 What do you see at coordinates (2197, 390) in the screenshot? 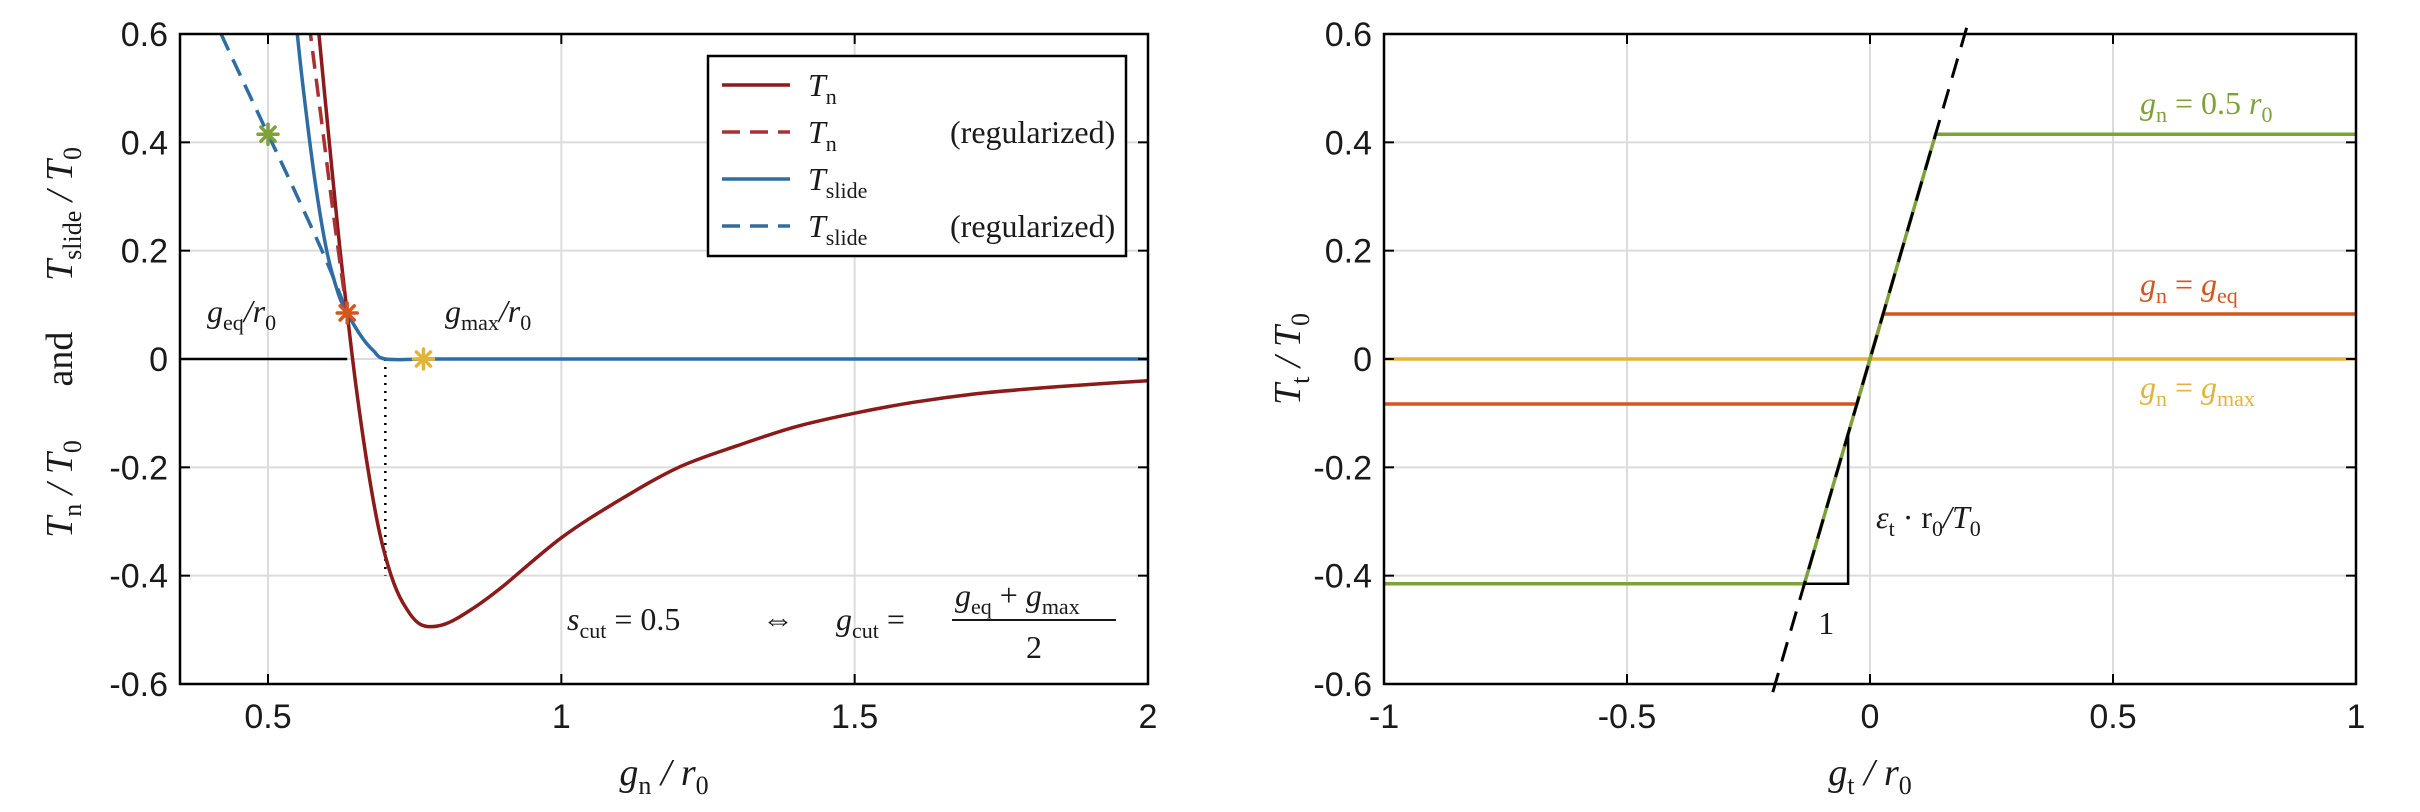
I see `label-gn-gmax: gn = gmax` at bounding box center [2197, 390].